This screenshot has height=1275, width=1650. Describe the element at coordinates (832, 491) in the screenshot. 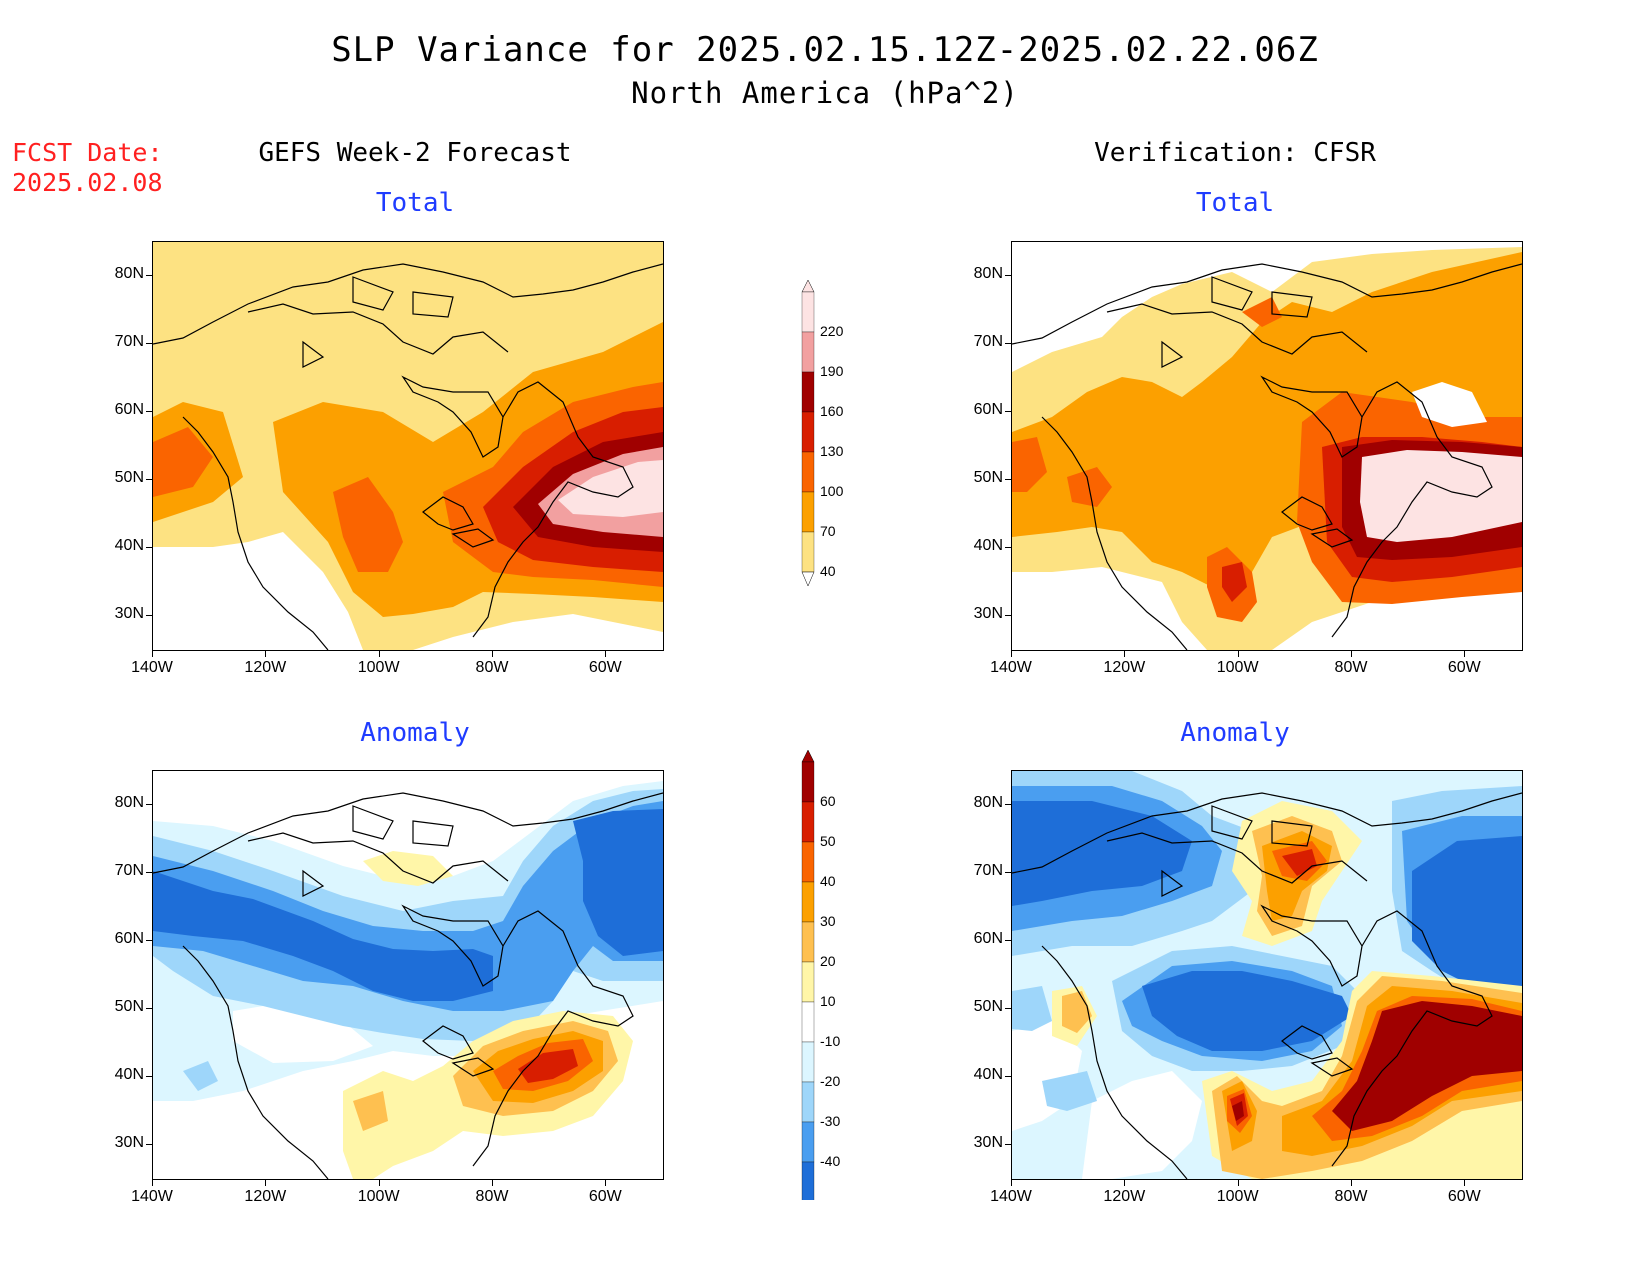

I see `colorbar-label: 100` at that location.